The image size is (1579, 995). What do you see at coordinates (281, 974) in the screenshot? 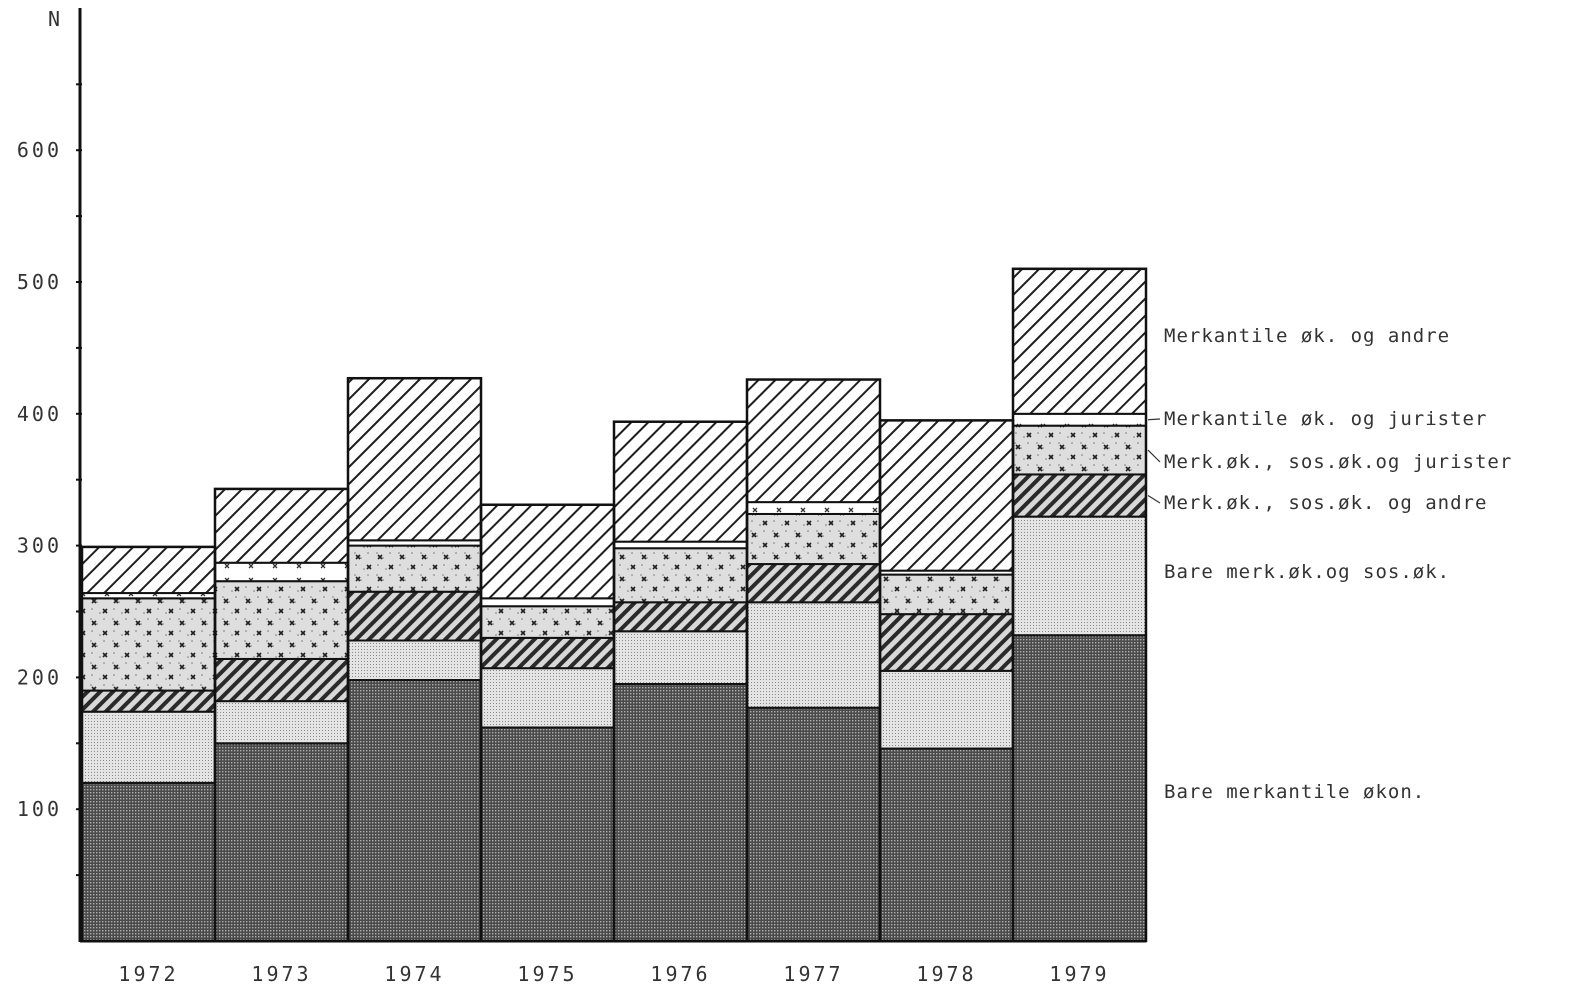
I see `x-tick-label: 1973` at bounding box center [281, 974].